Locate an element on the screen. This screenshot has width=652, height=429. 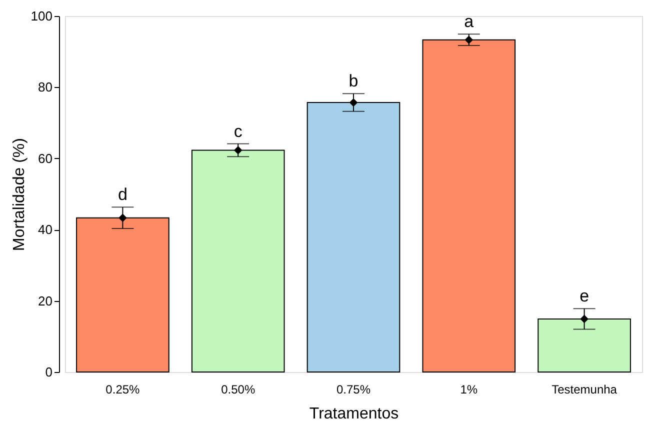
annotation: c is located at coordinates (238, 131).